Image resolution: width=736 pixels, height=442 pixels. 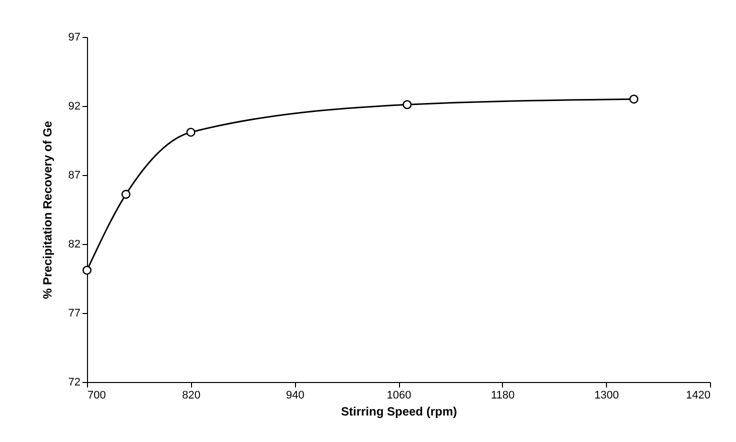 I want to click on x-tick-label: 1300, so click(x=606, y=396).